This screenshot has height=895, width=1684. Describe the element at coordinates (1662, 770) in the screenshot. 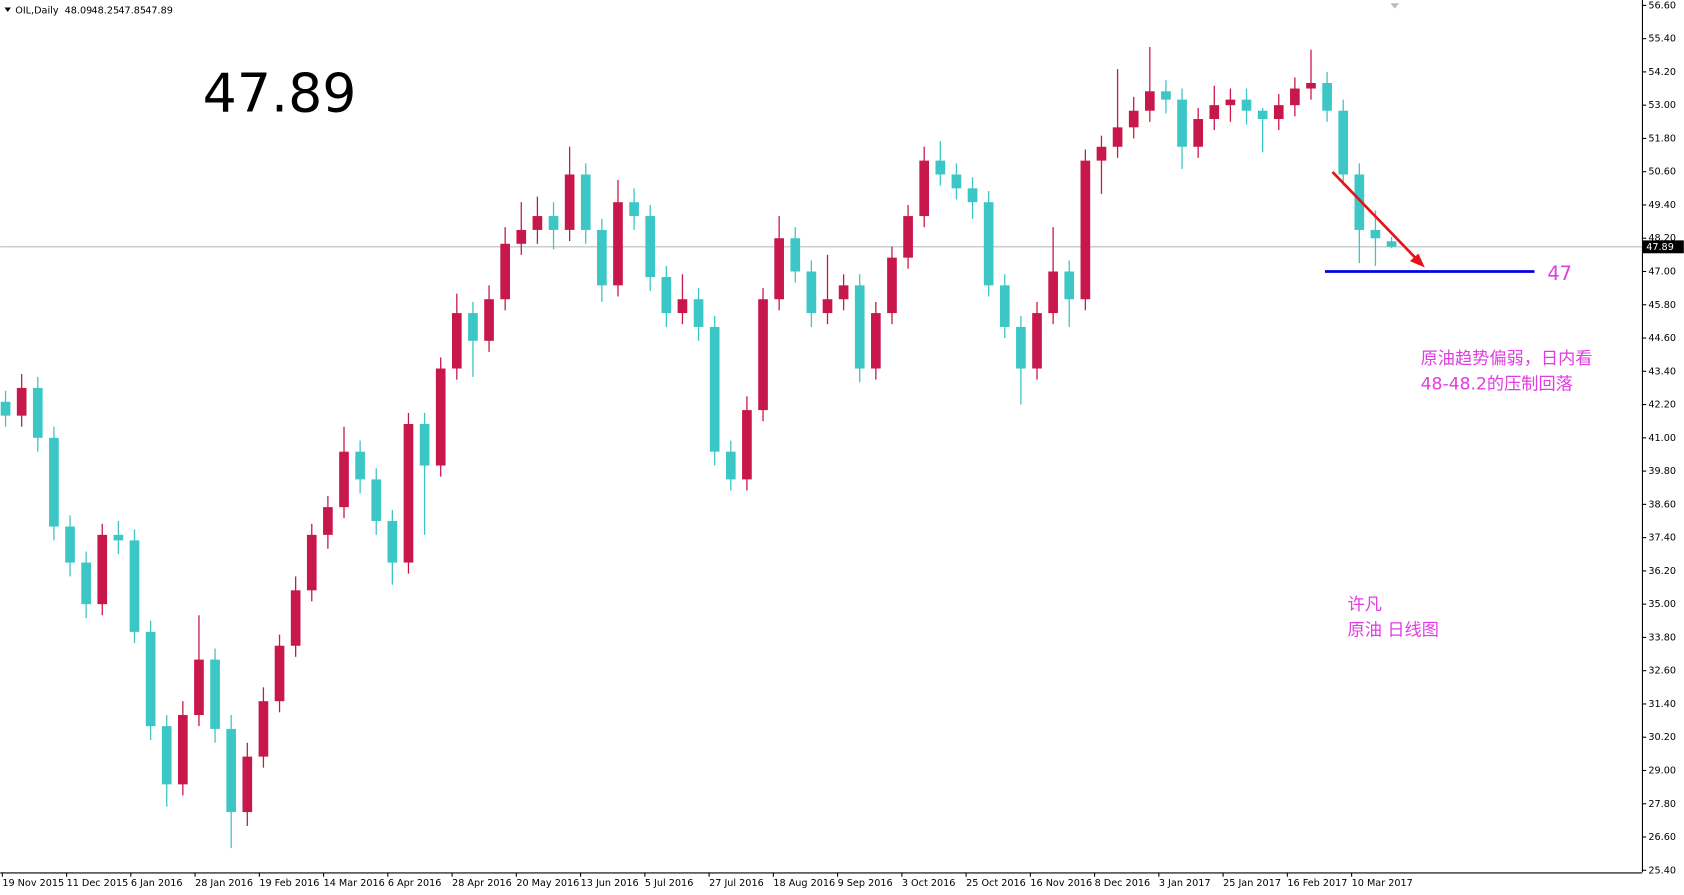

I see `y-tick-label: 29.00` at that location.